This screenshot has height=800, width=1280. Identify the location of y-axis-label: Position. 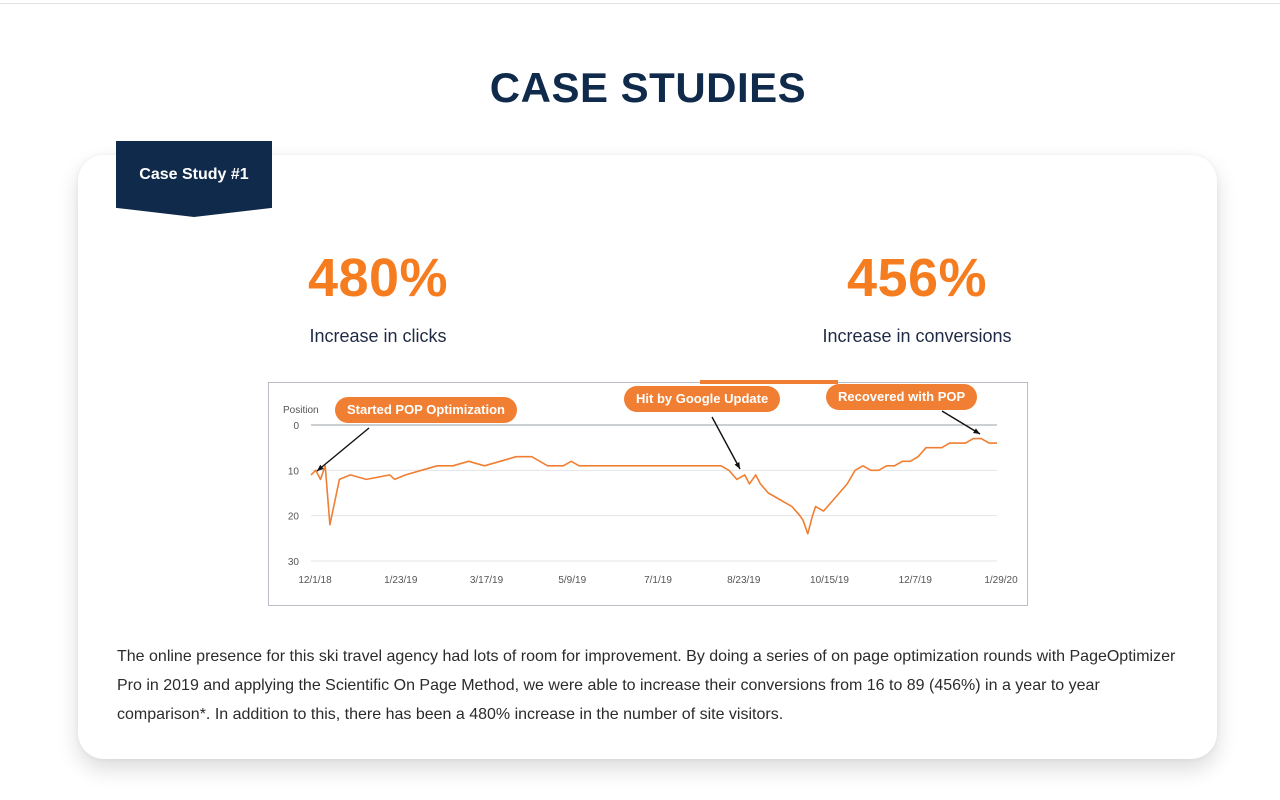
(301, 410).